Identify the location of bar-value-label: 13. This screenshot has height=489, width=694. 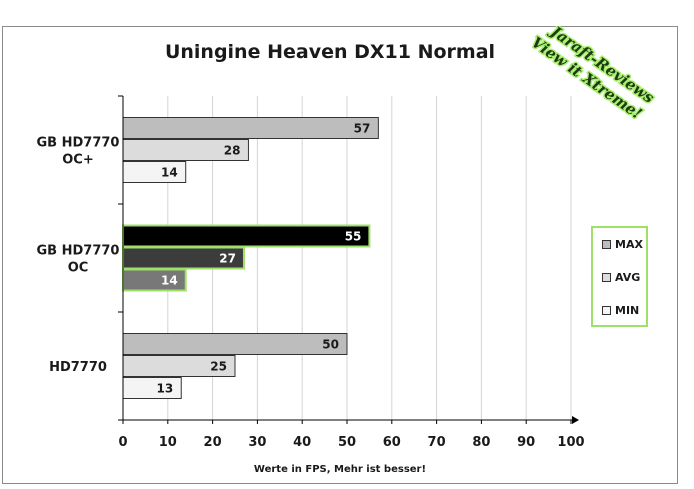
(165, 389).